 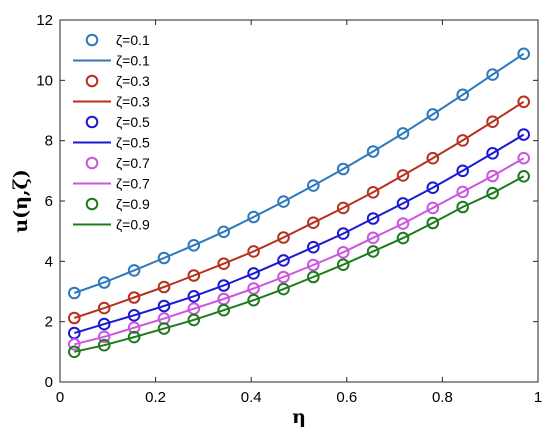 What do you see at coordinates (49, 322) in the screenshot?
I see `y-tick-label: 2` at bounding box center [49, 322].